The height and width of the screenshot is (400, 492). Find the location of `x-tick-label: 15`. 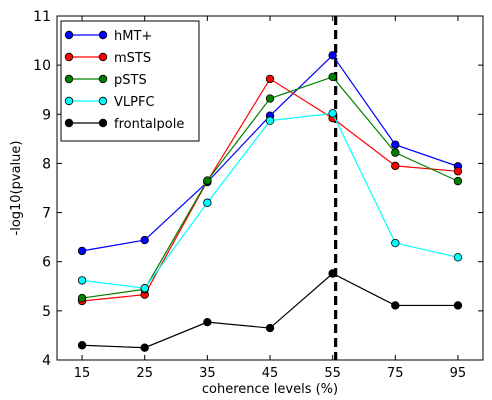

x-tick-label: 15 is located at coordinates (82, 373).